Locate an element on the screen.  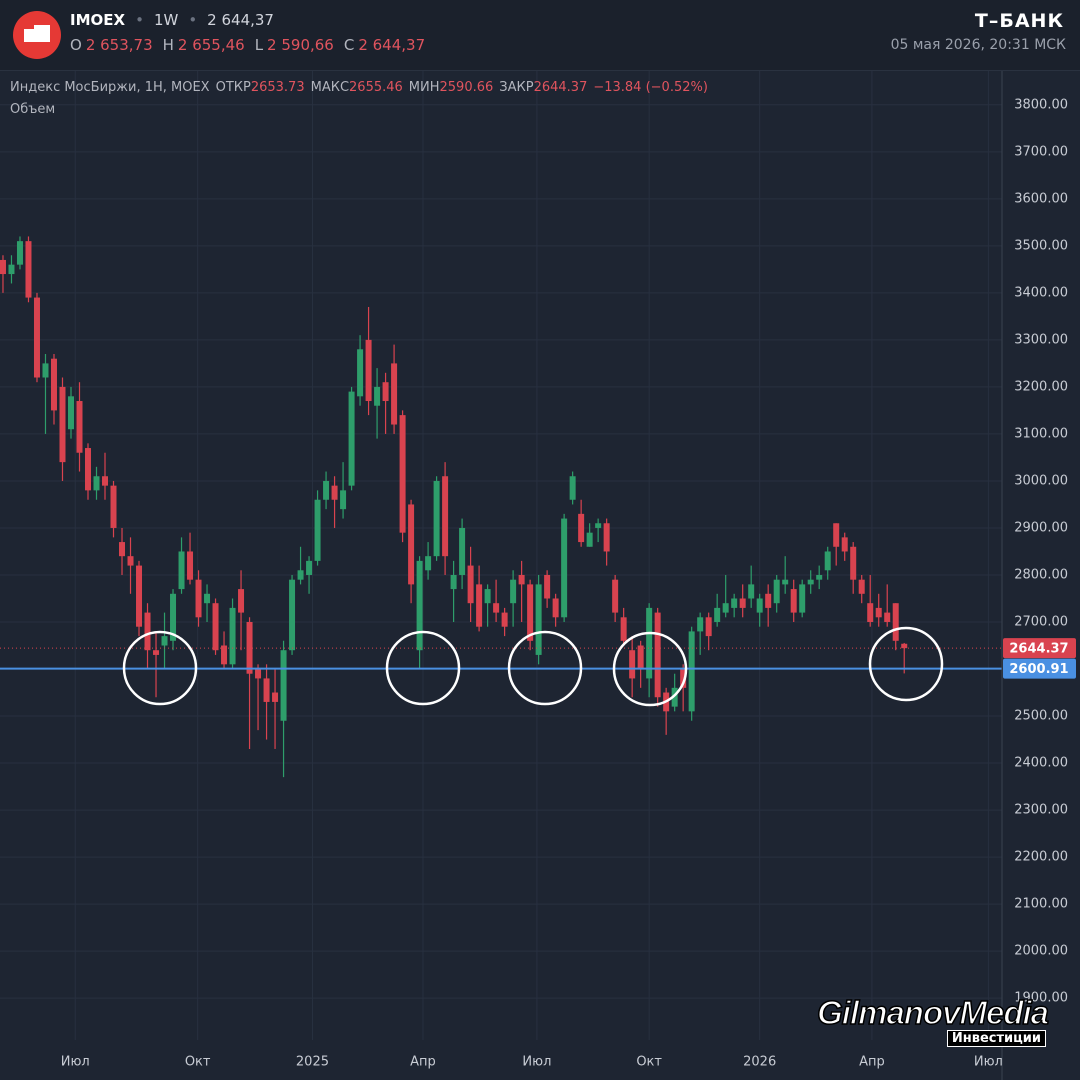
legend-value: 2644.37 is located at coordinates (560, 87).